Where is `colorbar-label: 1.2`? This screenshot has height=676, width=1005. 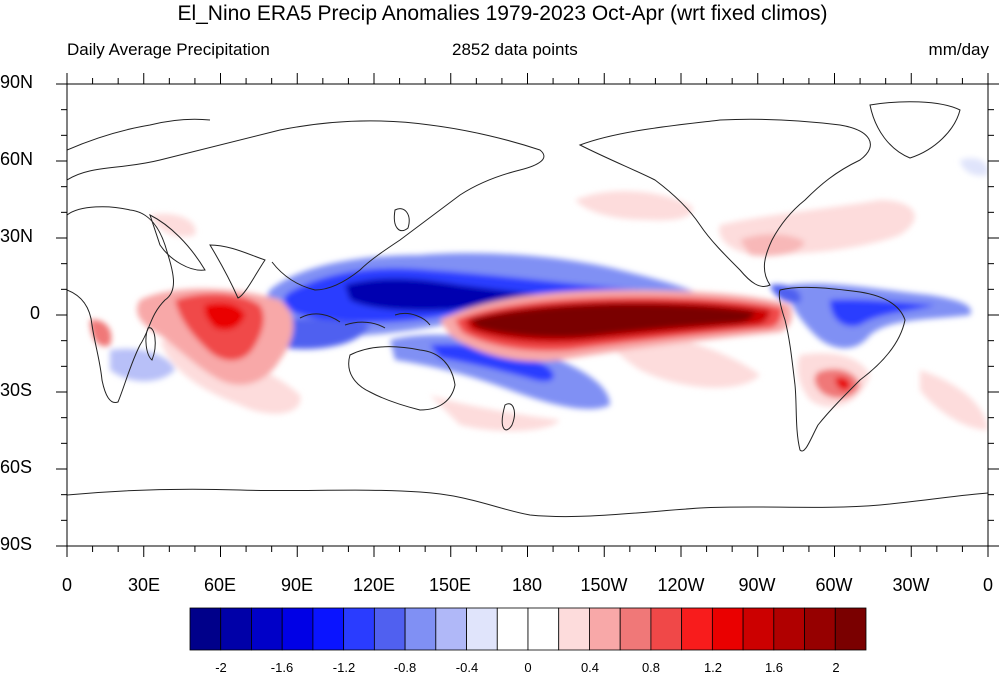 colorbar-label: 1.2 is located at coordinates (713, 667).